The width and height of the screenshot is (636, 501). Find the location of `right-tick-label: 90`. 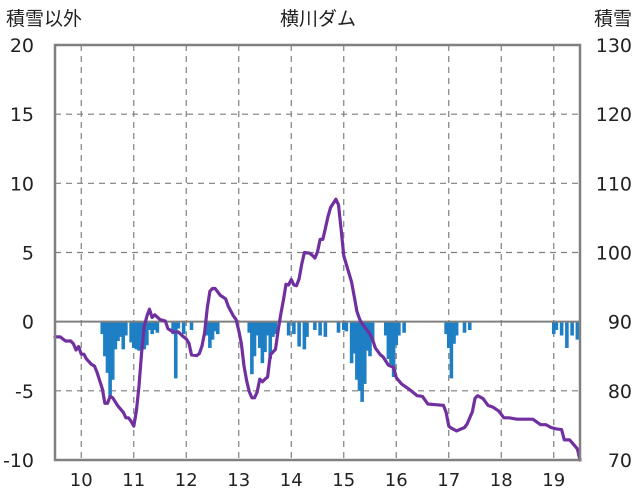

right-tick-label: 90 is located at coordinates (620, 323).